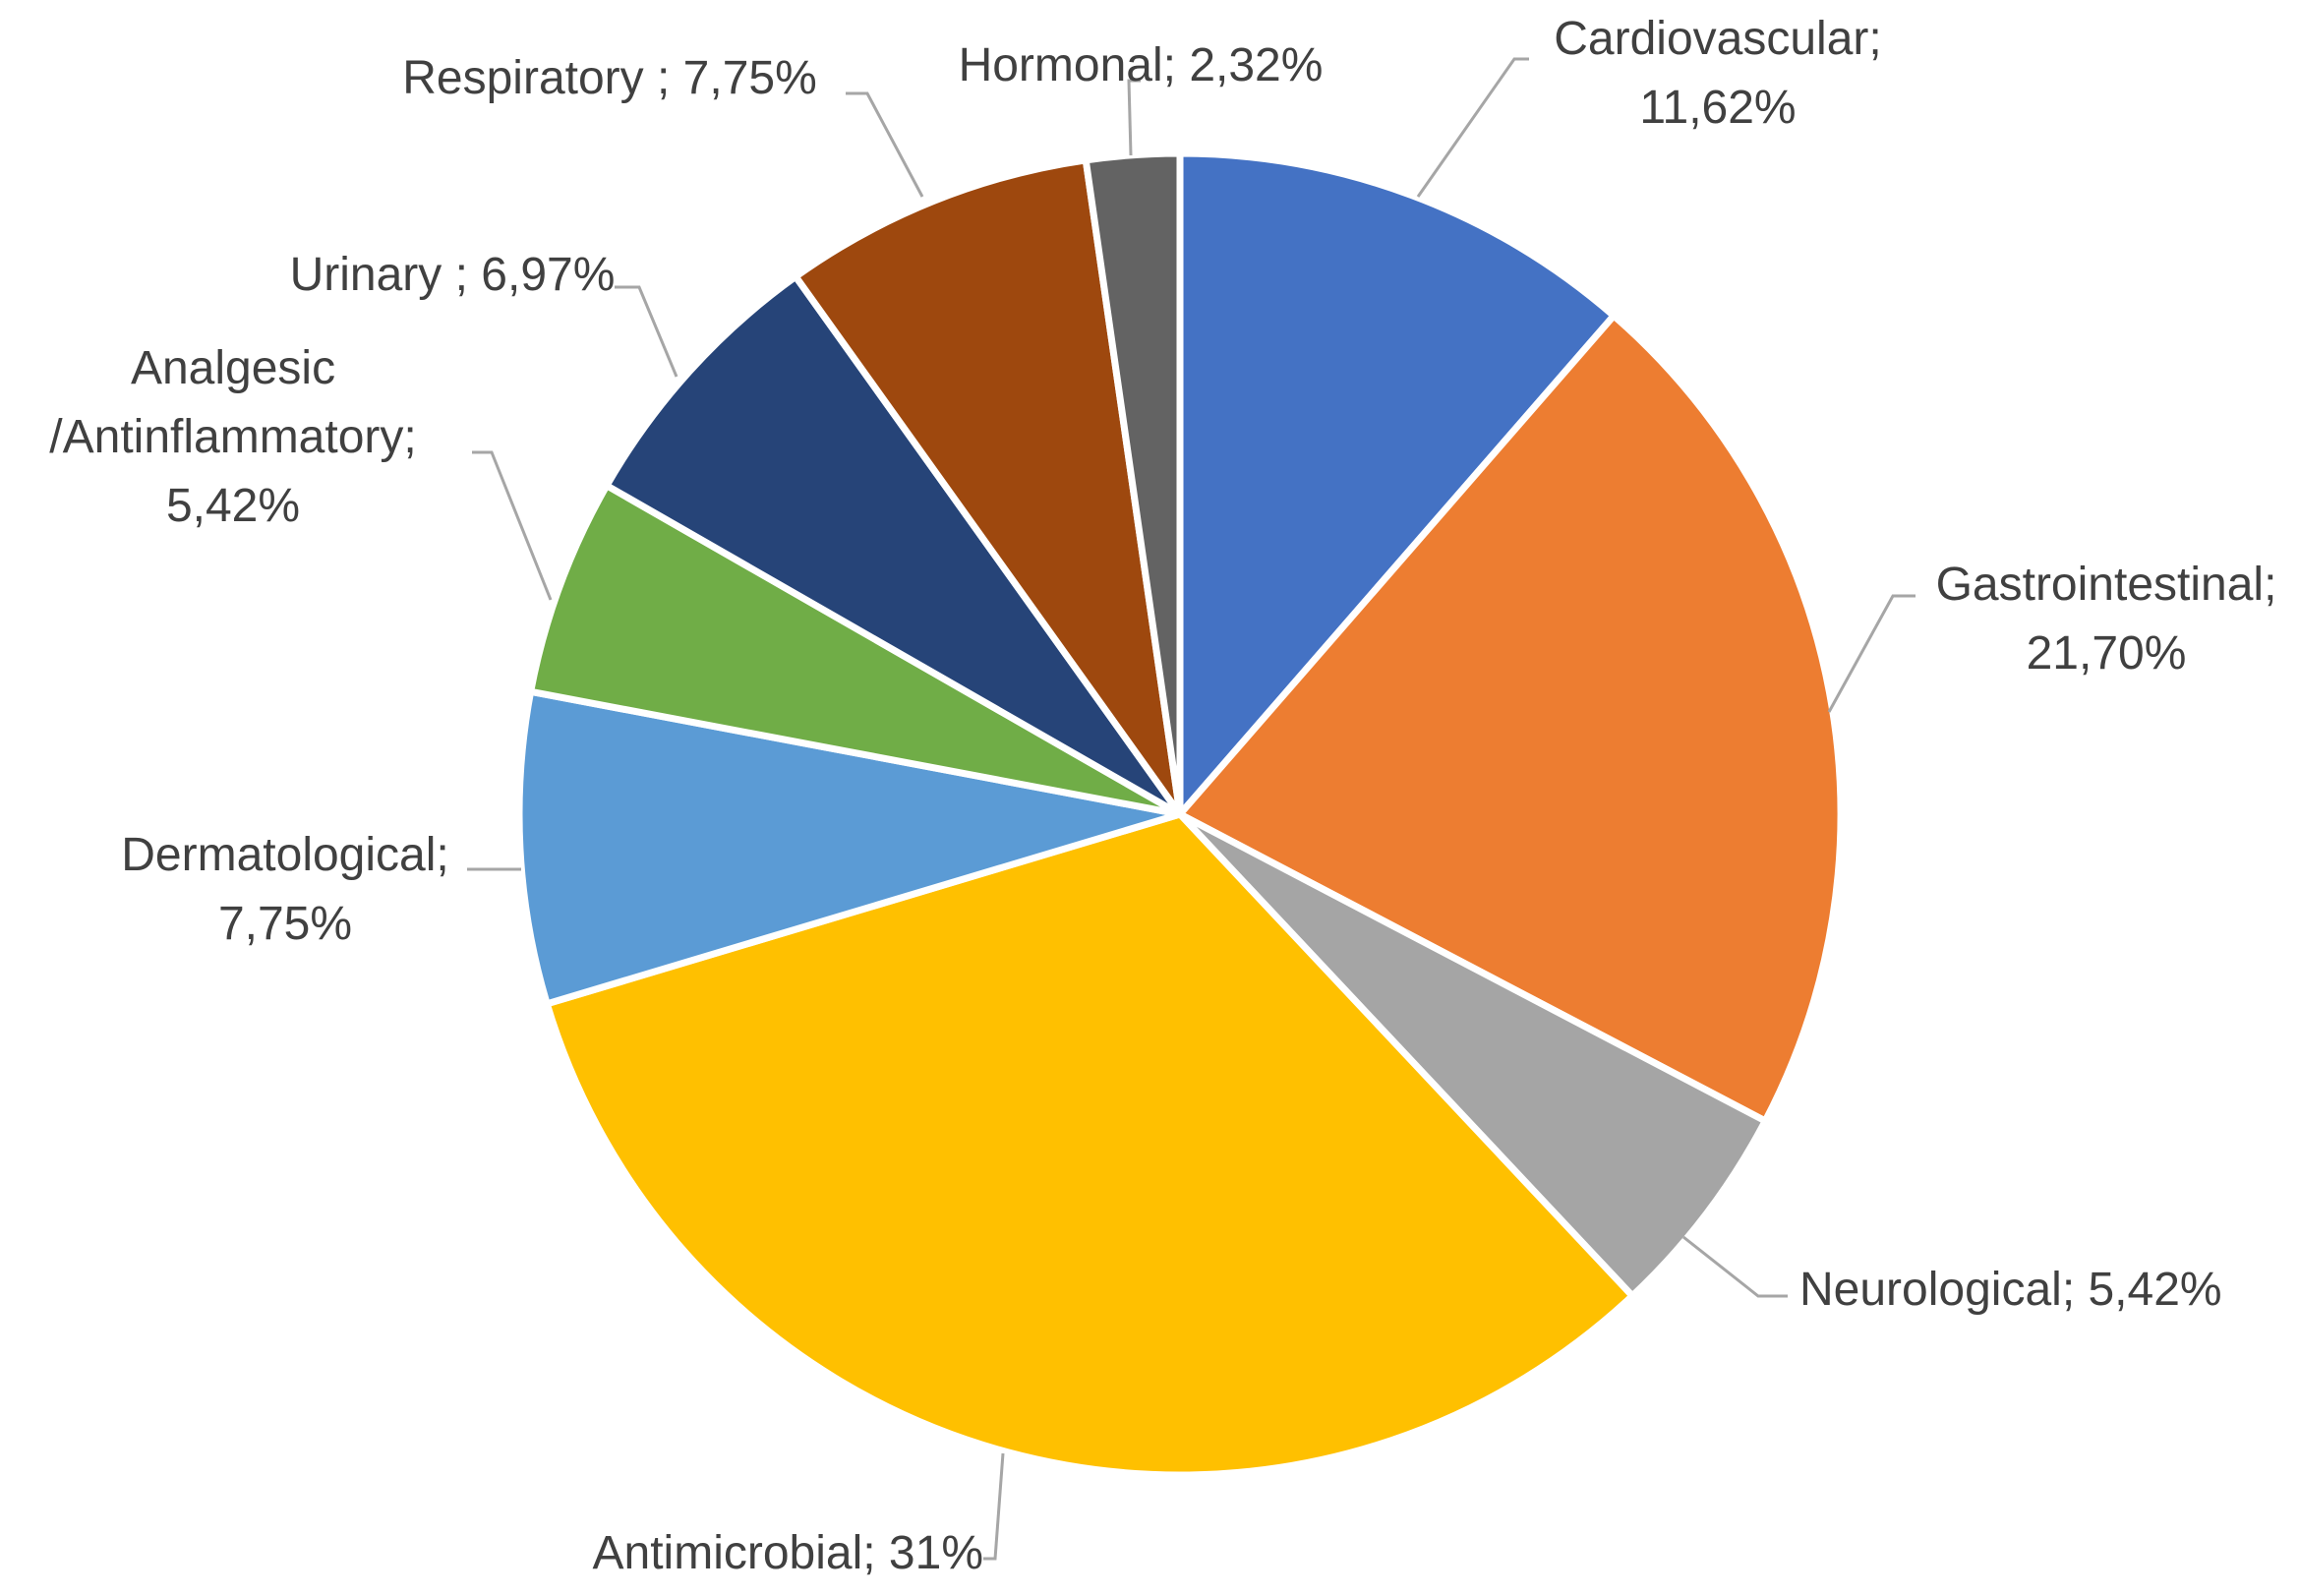  I want to click on data-label: Hormonal; 2,32%, so click(1141, 65).